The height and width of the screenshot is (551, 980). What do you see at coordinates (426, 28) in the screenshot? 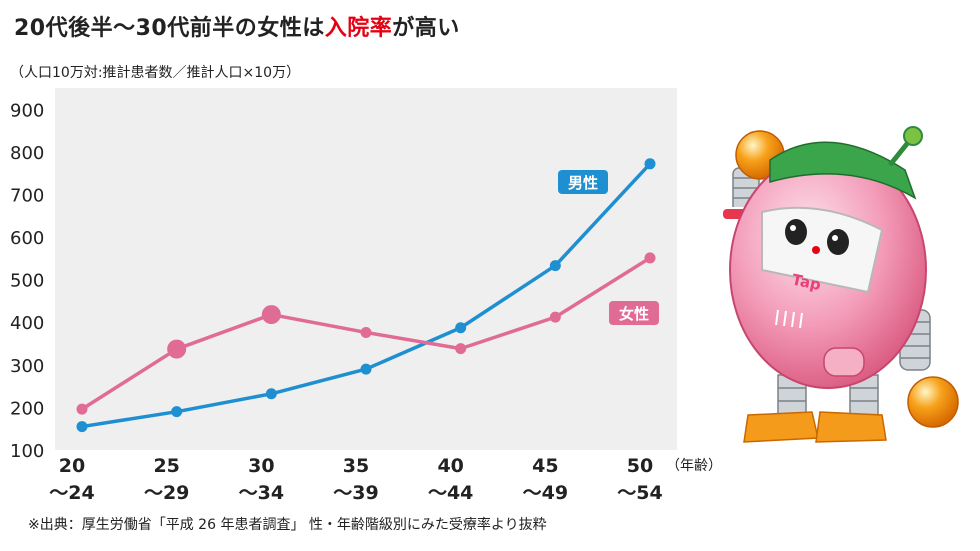
I see `title-text-end: が高い` at bounding box center [426, 28].